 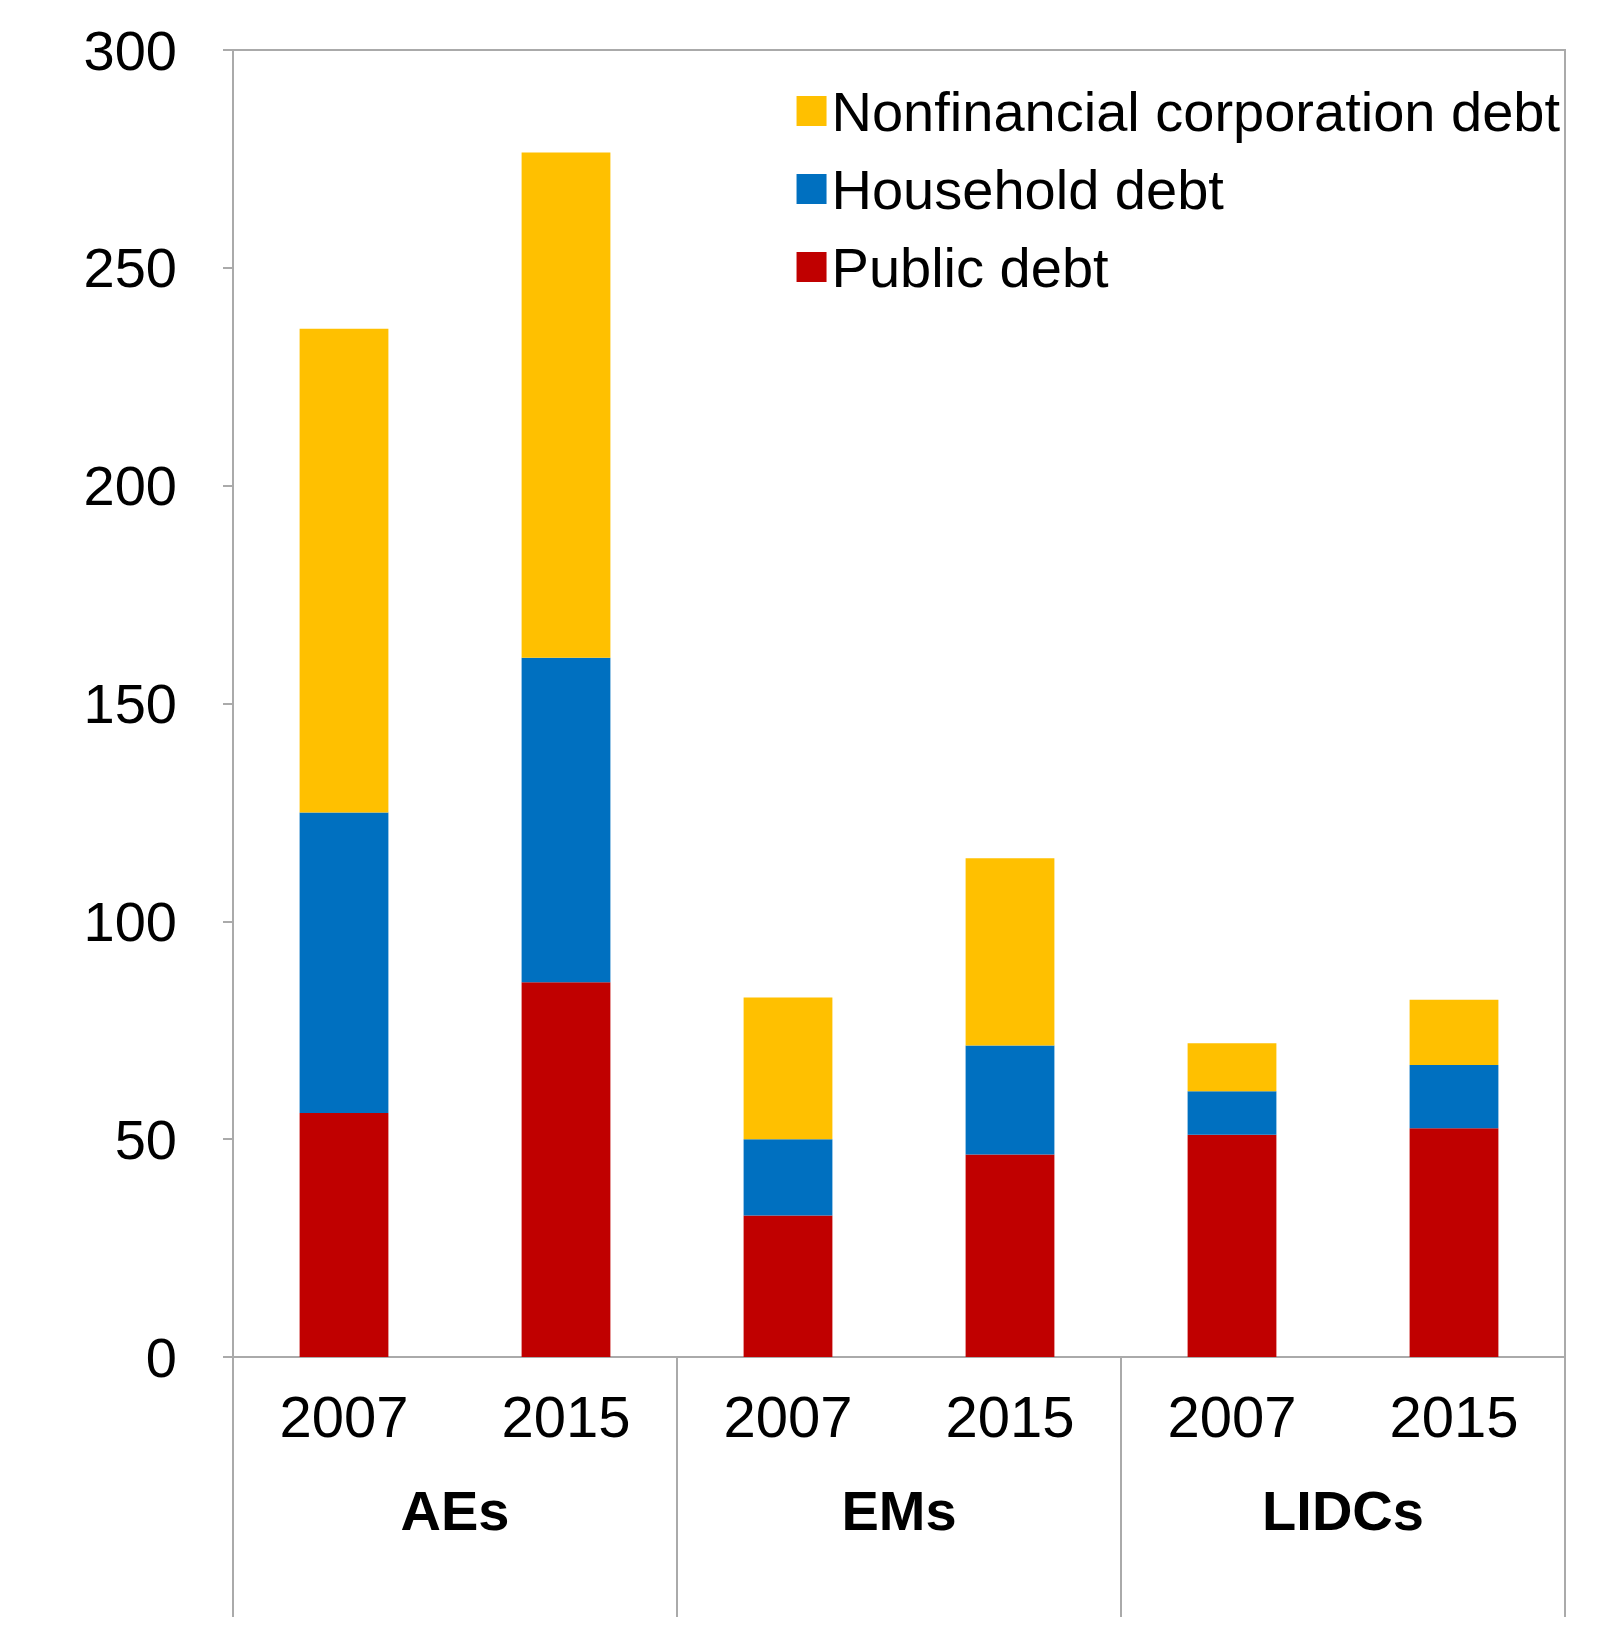 What do you see at coordinates (130, 703) in the screenshot?
I see `y-tick-label: 150` at bounding box center [130, 703].